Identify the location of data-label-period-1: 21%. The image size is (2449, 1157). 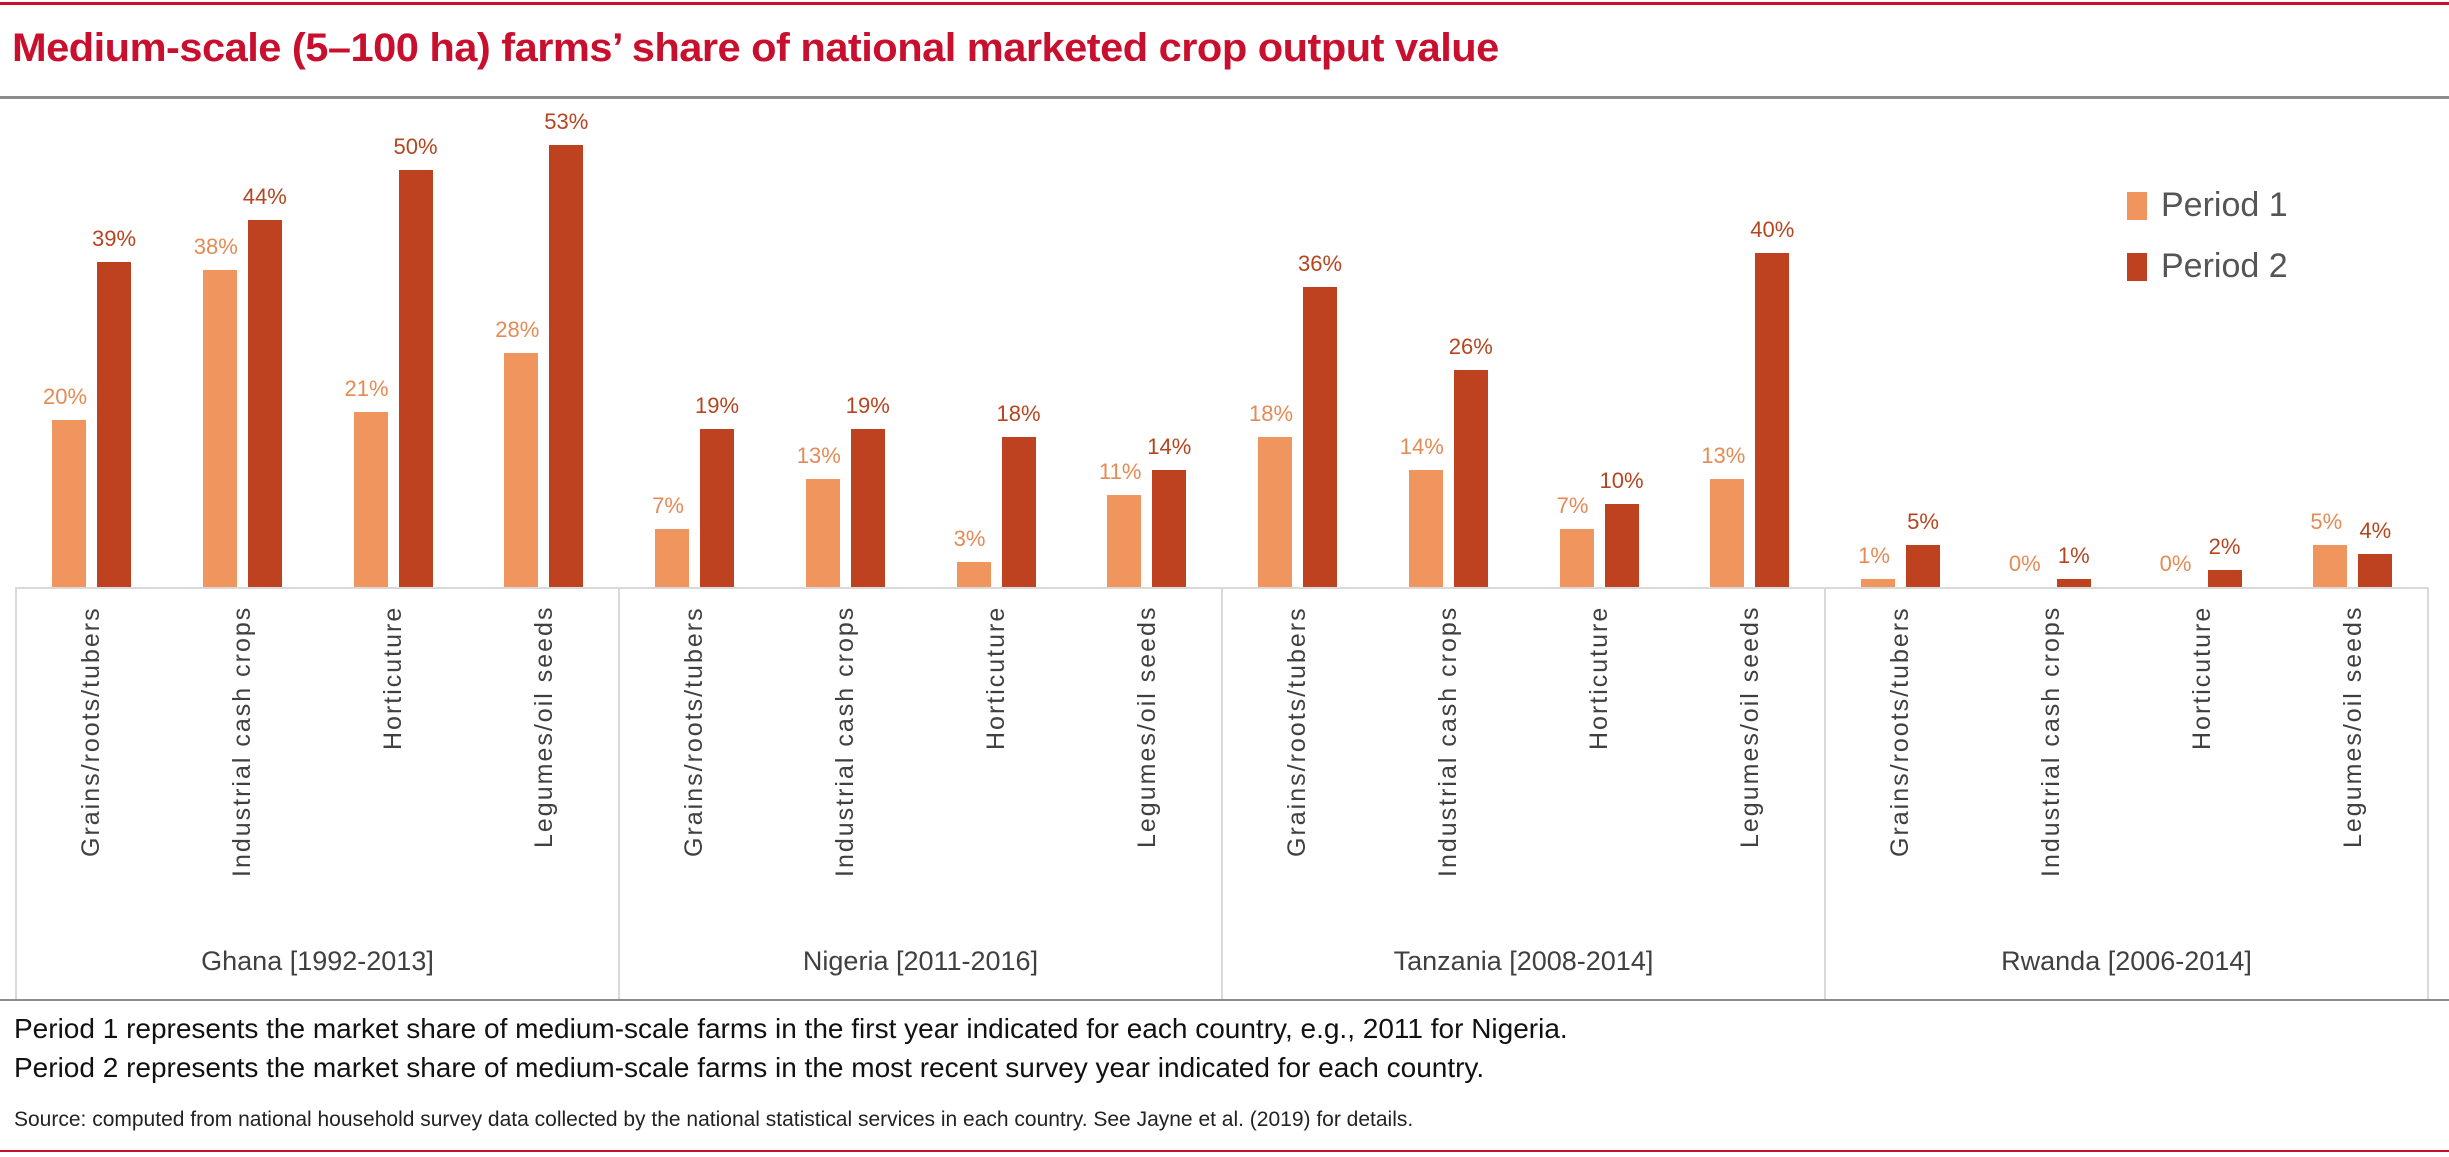
(366, 388).